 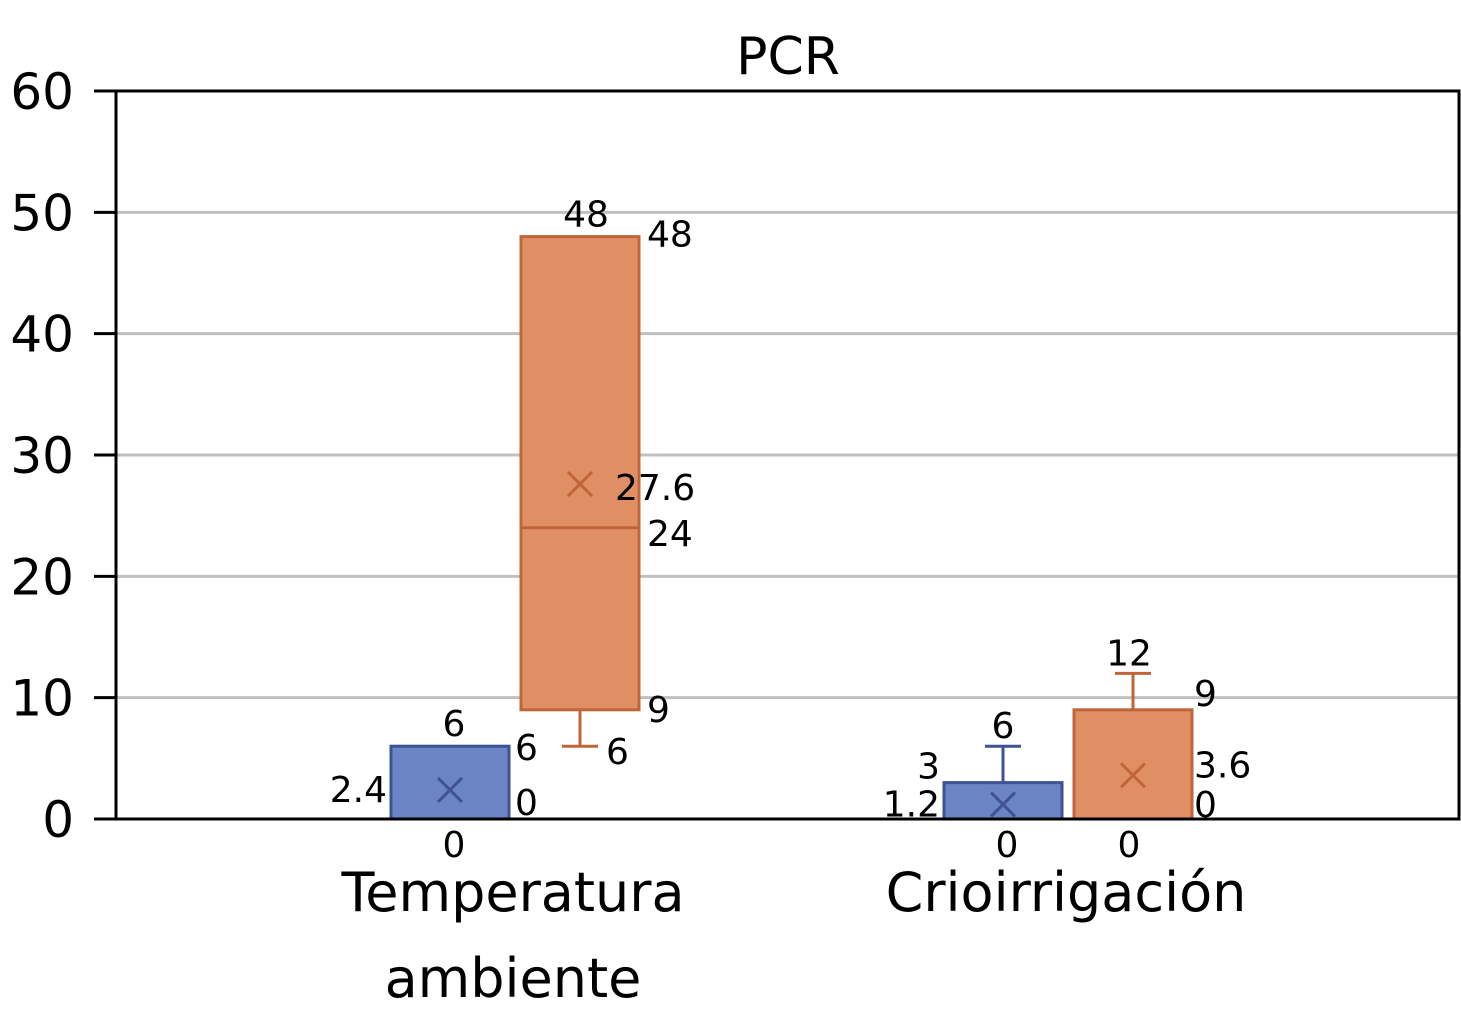 What do you see at coordinates (1066, 892) in the screenshot?
I see `category-label: Crioirrigación` at bounding box center [1066, 892].